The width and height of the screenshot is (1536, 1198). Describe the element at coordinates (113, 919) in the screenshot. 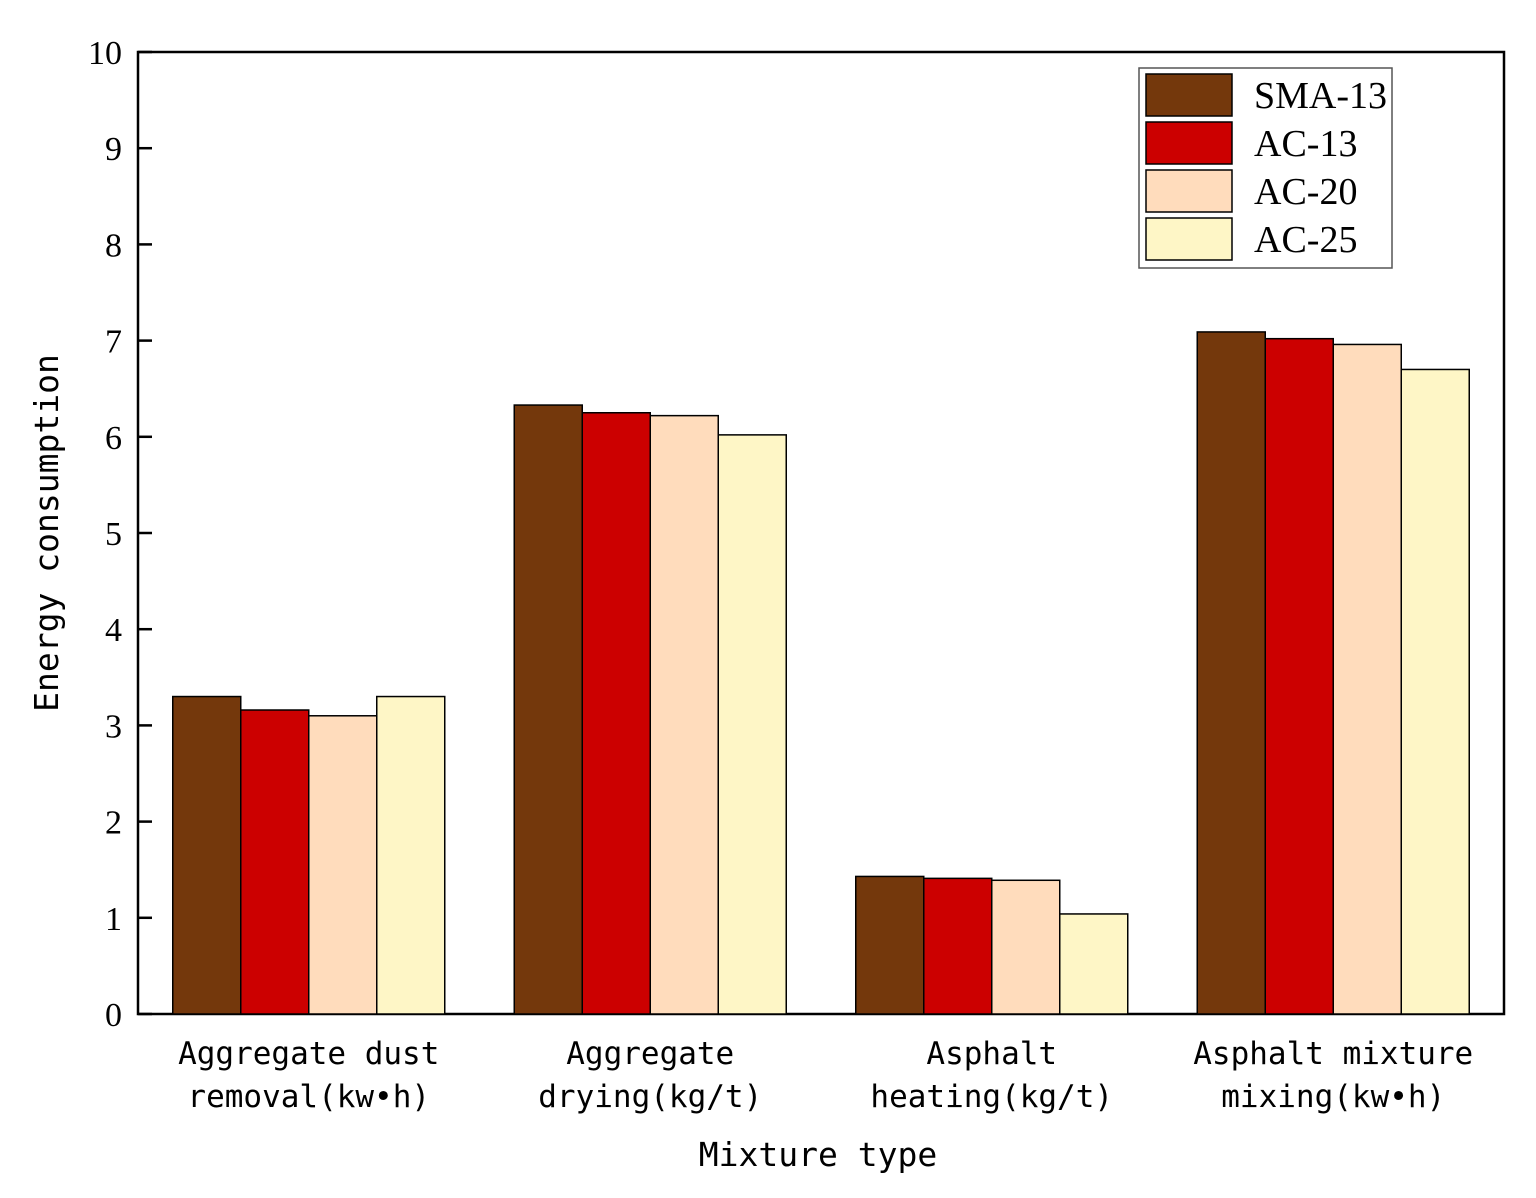

I see `y-tick-label: 1` at that location.